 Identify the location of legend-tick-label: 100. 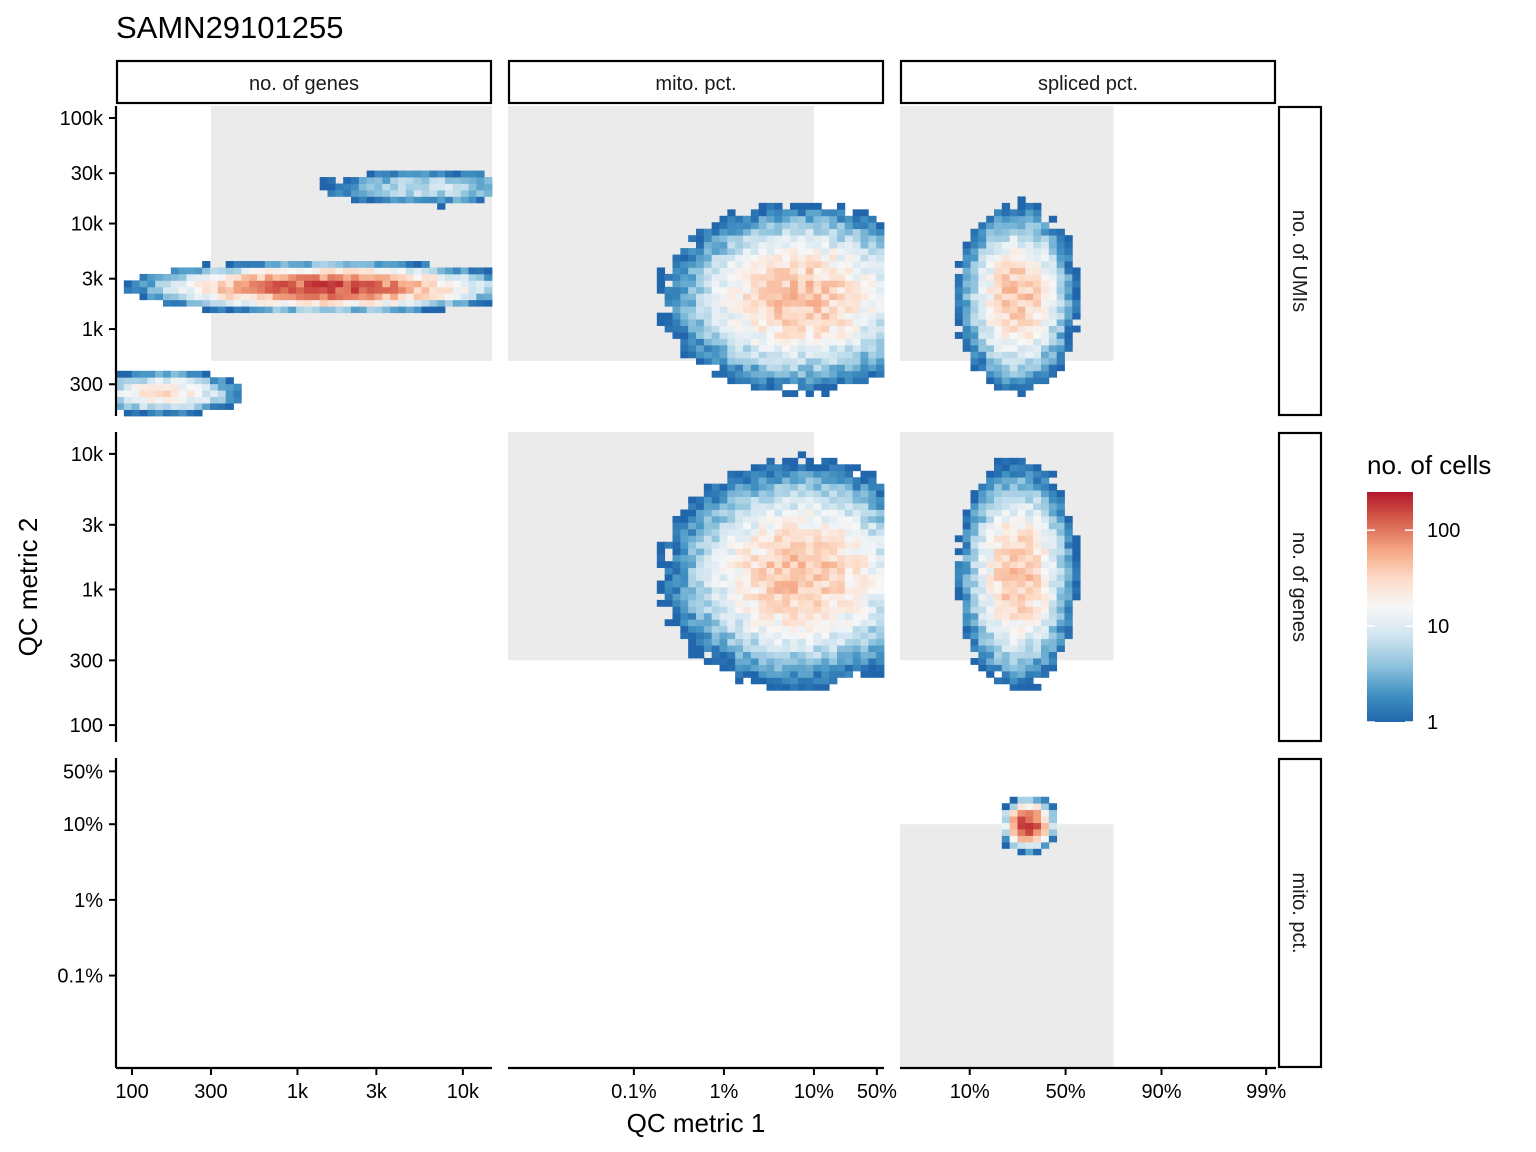
(1443, 531).